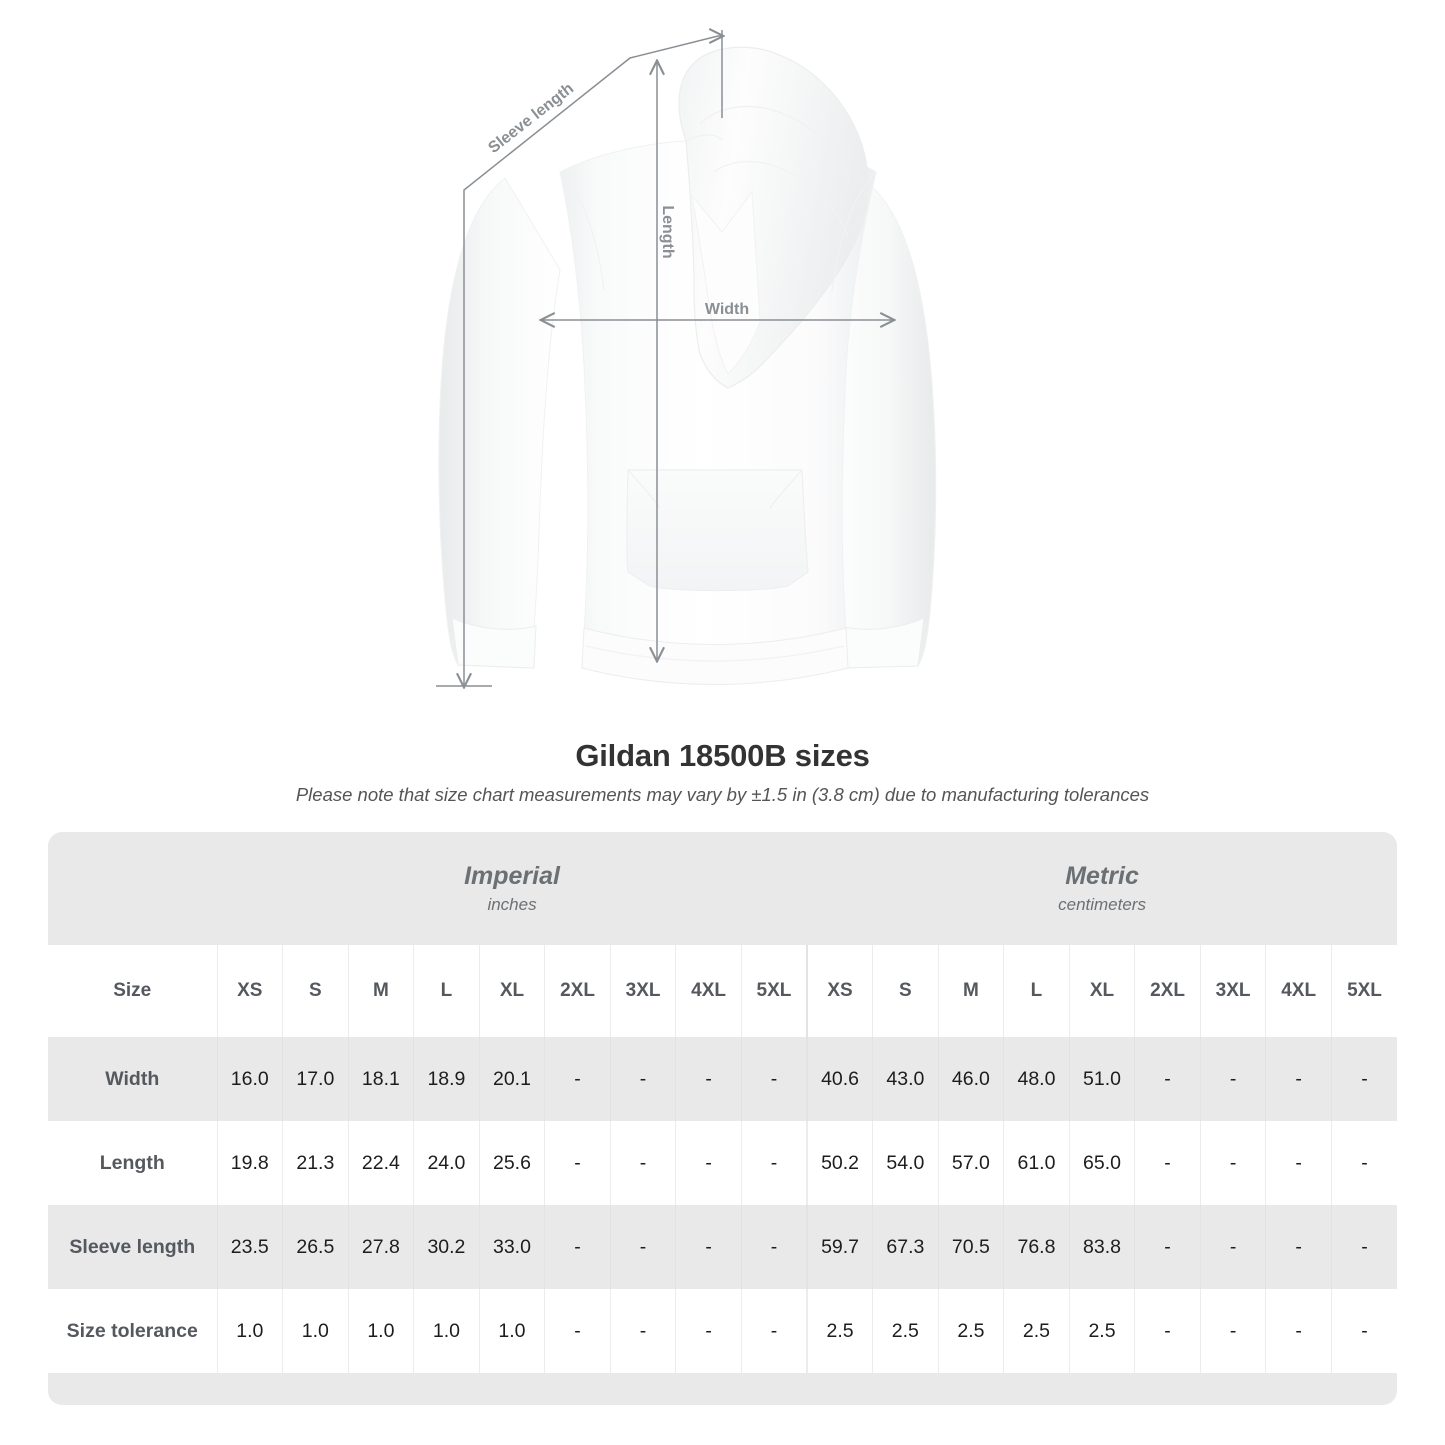  I want to click on sleeve-length-label: Sleeve length, so click(531, 118).